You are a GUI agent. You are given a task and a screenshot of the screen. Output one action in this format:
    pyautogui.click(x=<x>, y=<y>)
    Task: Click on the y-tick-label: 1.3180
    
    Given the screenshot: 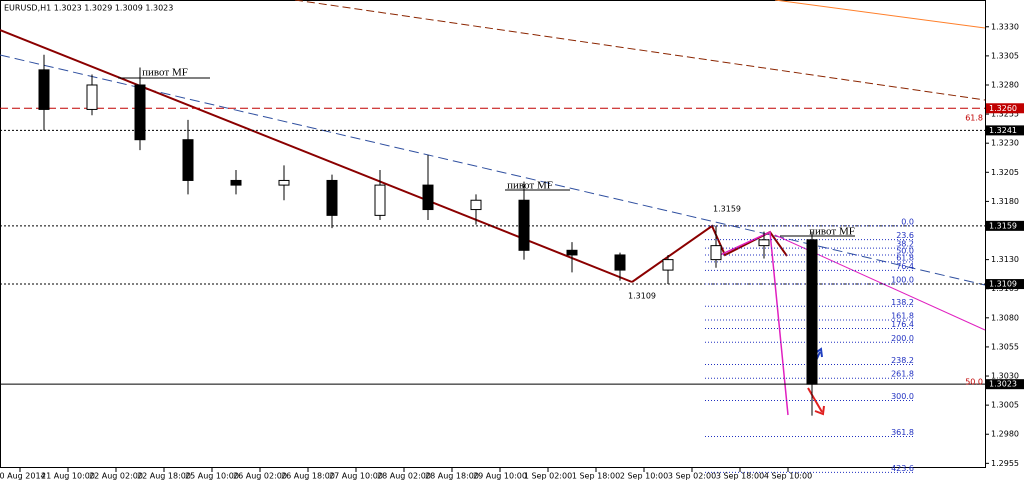 What is the action you would take?
    pyautogui.click(x=1005, y=201)
    